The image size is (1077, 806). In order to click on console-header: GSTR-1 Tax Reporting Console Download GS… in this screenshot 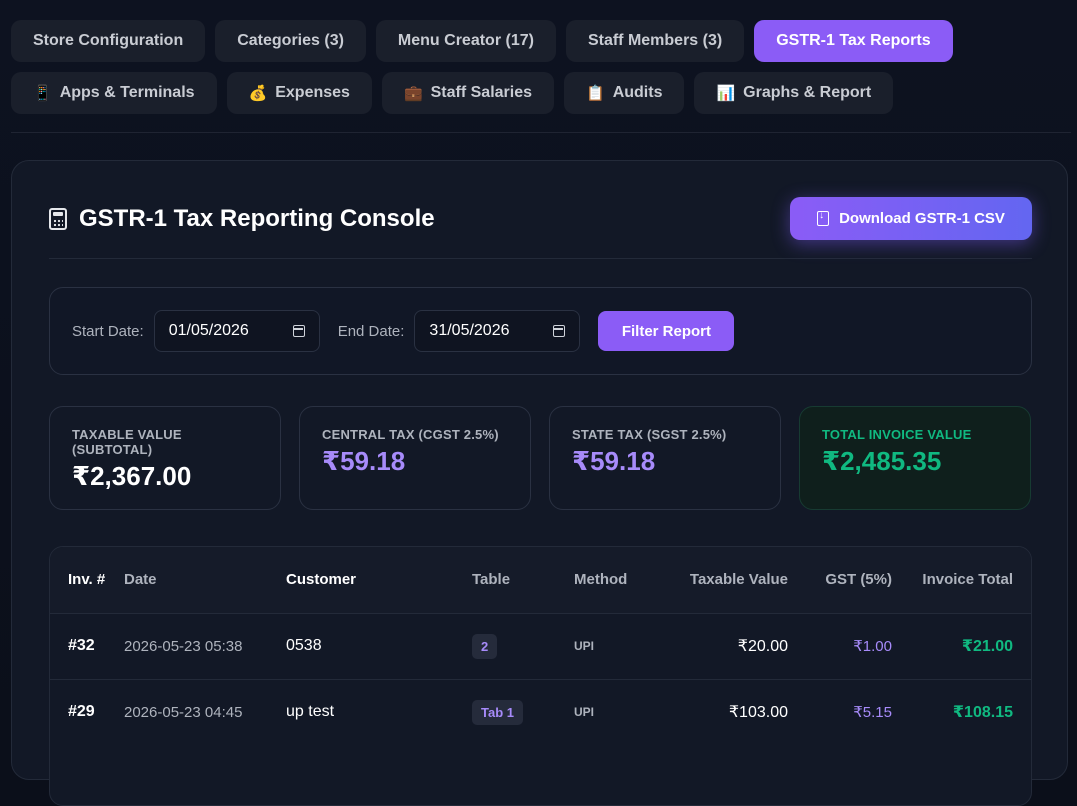, I will do `click(540, 228)`.